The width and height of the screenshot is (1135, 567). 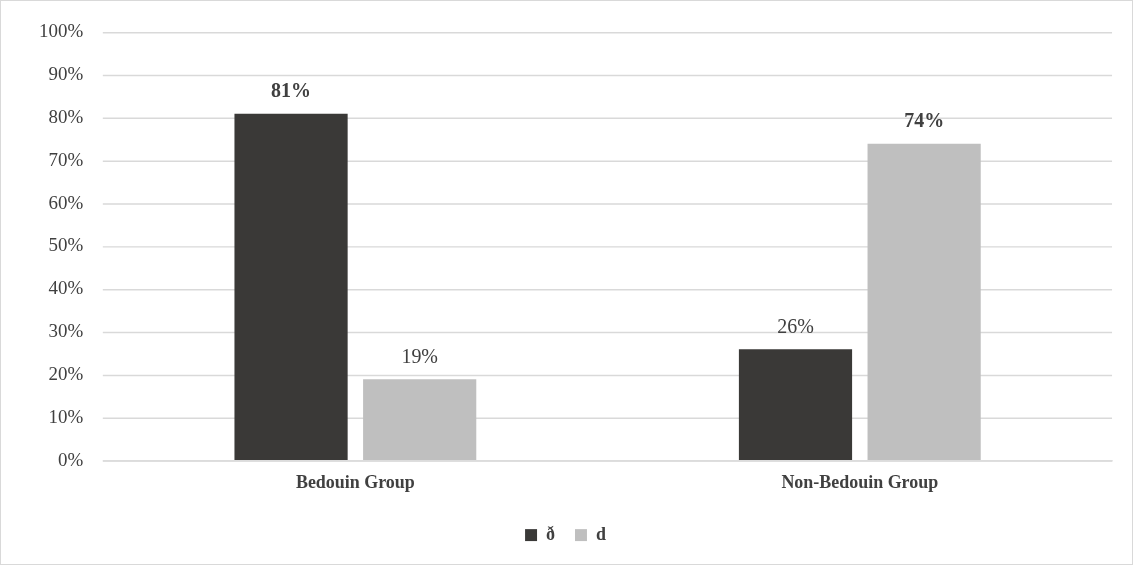 I want to click on legend-label: d, so click(x=600, y=533).